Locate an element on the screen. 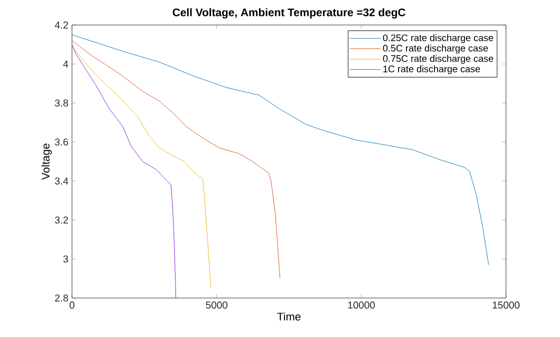 This screenshot has width=560, height=337. x-tick-label: 5000 is located at coordinates (217, 305).